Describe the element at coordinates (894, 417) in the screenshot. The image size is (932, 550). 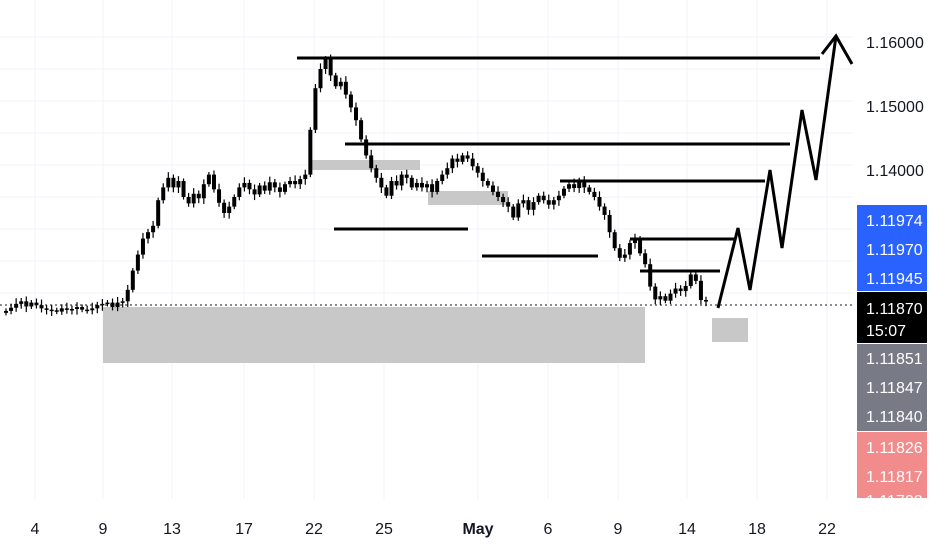
I see `bid-level-label: 1.11840` at that location.